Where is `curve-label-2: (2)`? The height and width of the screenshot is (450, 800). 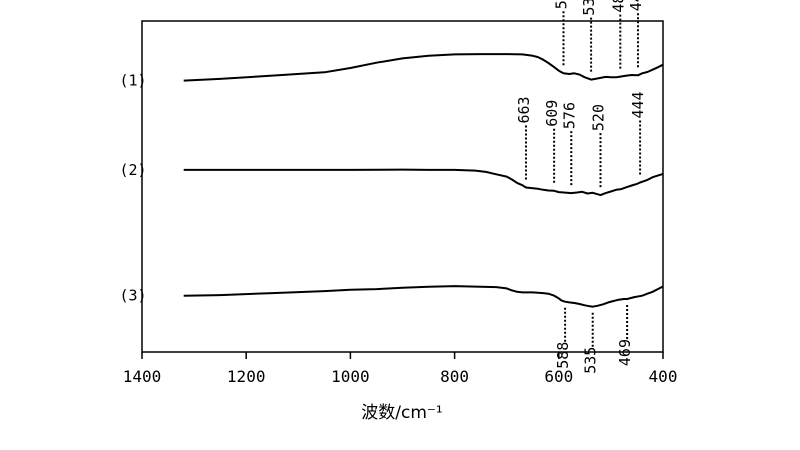
curve-label-2: (2) is located at coordinates (132, 170).